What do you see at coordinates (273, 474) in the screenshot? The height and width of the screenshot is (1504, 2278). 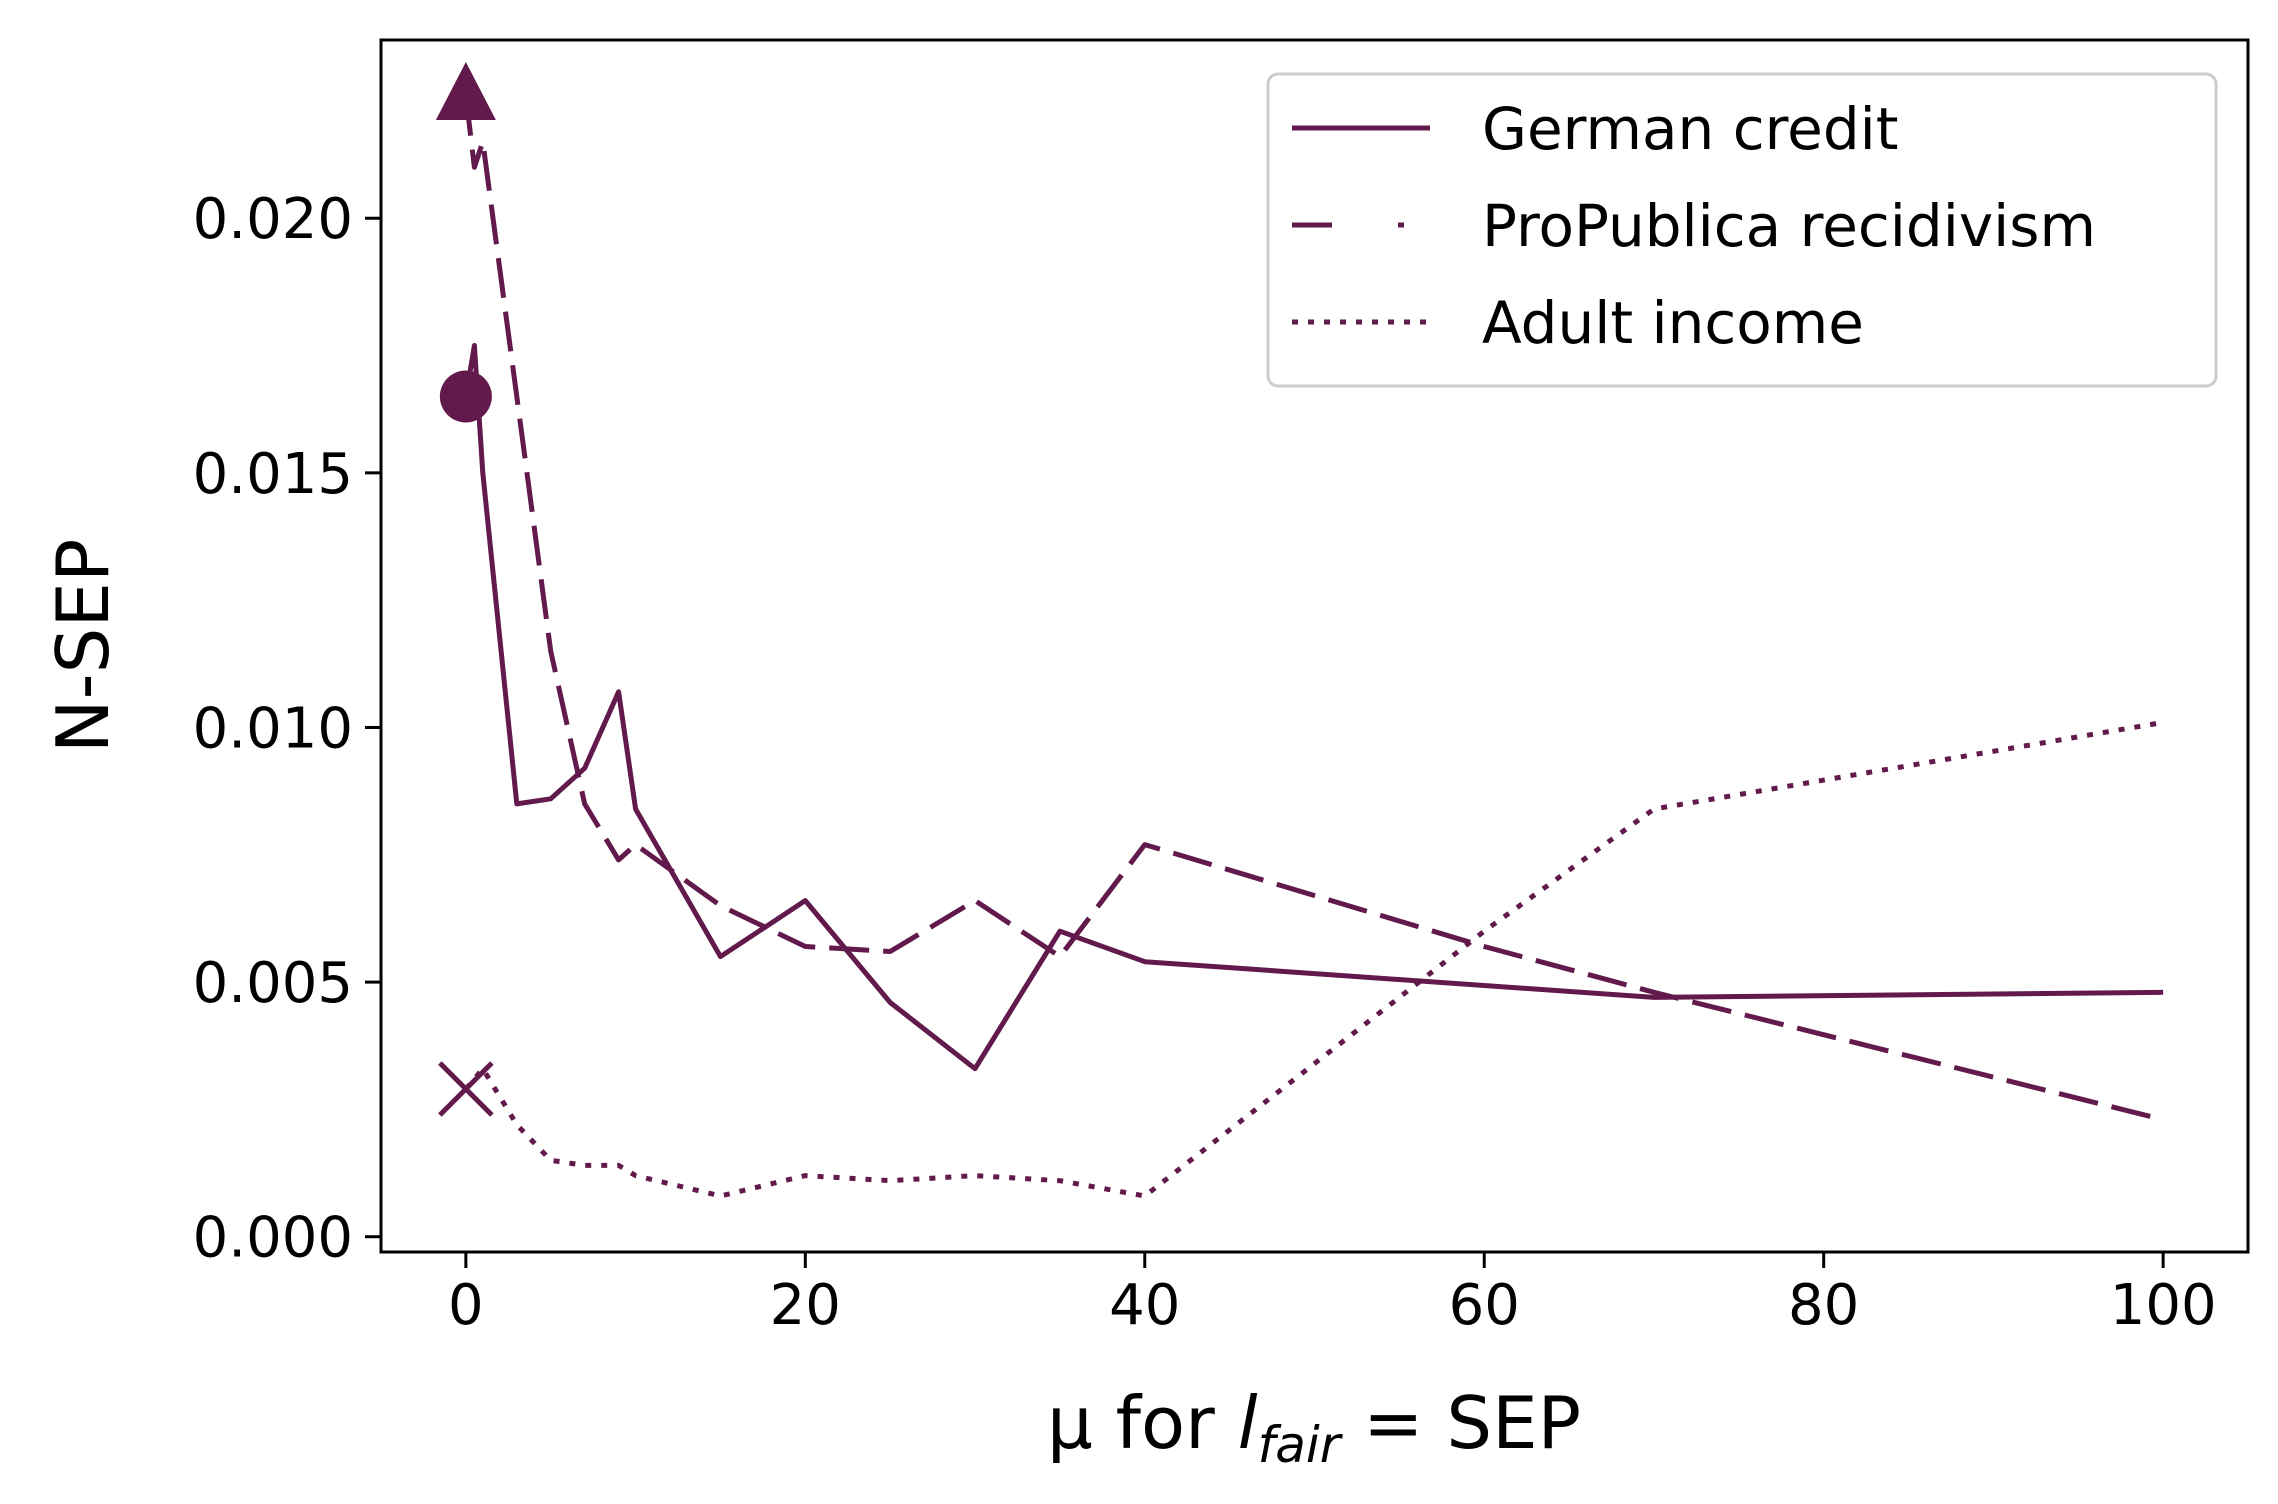 I see `y-tick-label-3: 0.015` at bounding box center [273, 474].